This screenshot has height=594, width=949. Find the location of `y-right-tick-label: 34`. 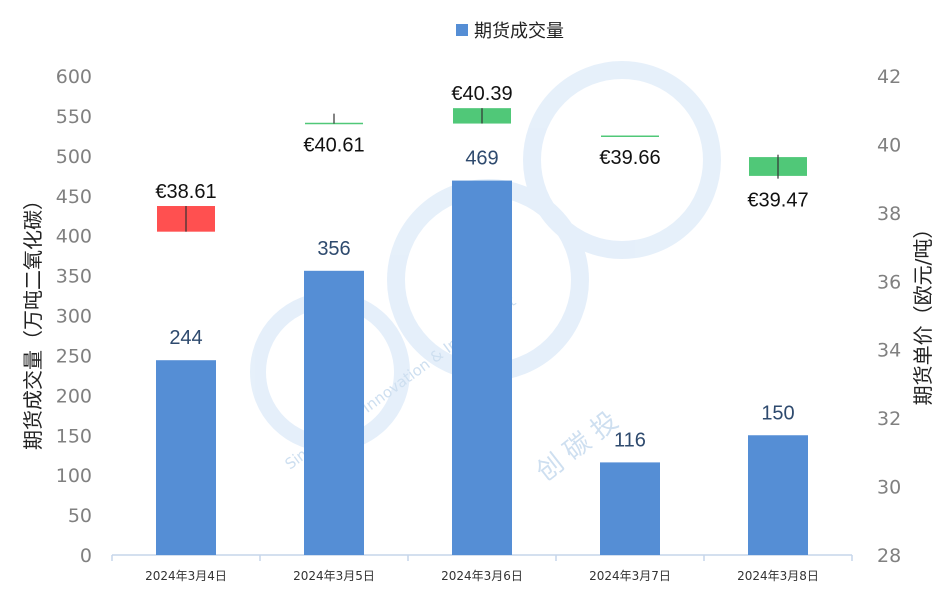

y-right-tick-label: 34 is located at coordinates (889, 351).